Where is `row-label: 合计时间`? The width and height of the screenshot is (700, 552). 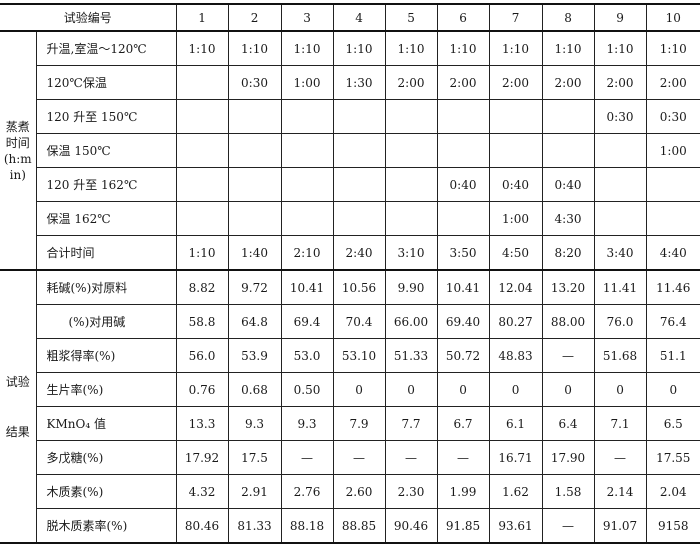 row-label: 合计时间 is located at coordinates (106, 253).